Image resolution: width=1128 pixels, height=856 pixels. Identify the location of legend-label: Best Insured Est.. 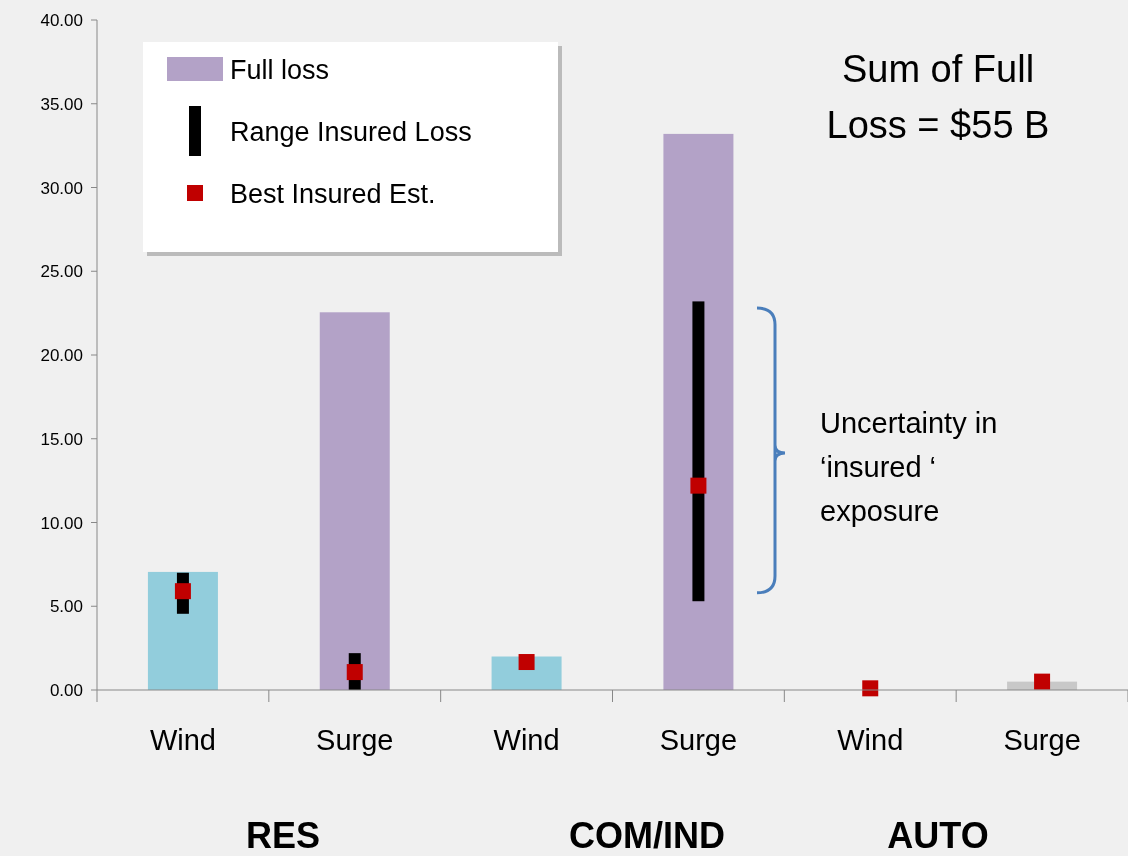
(333, 194).